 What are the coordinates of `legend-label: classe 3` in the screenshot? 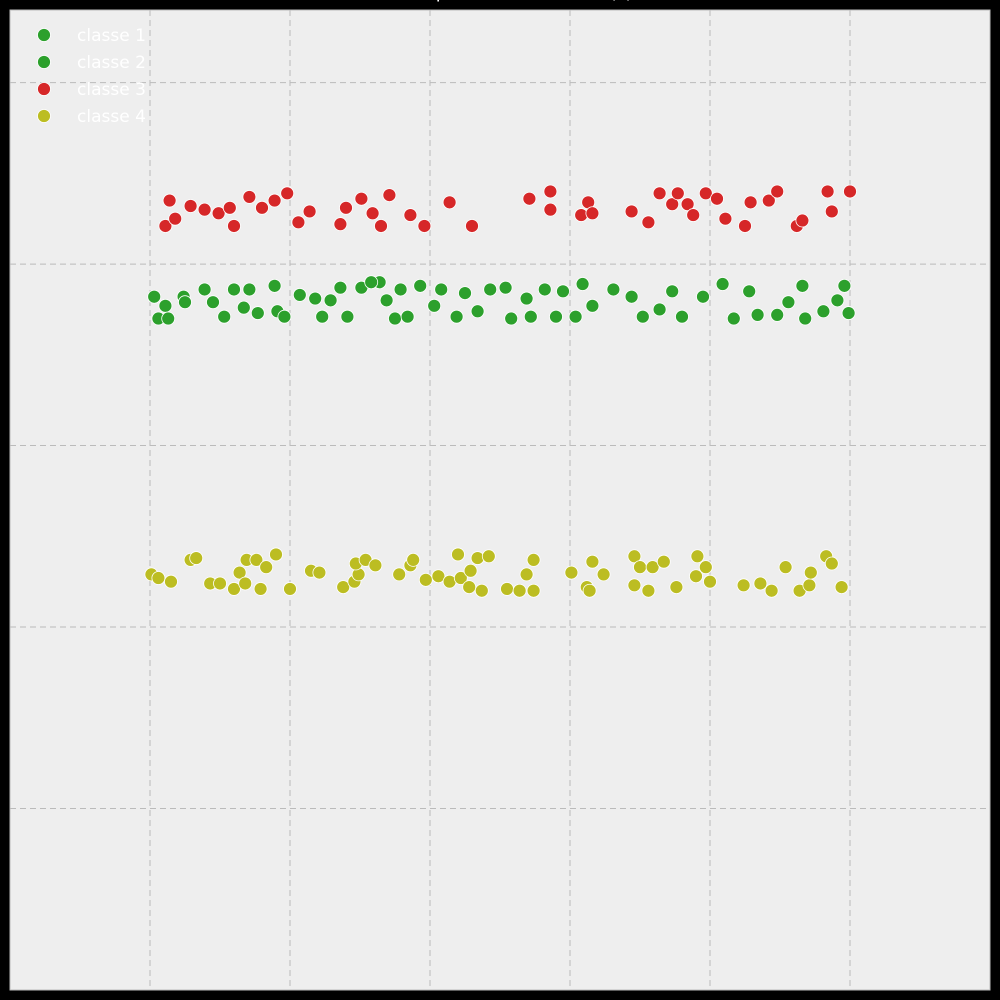 It's located at (111, 90).